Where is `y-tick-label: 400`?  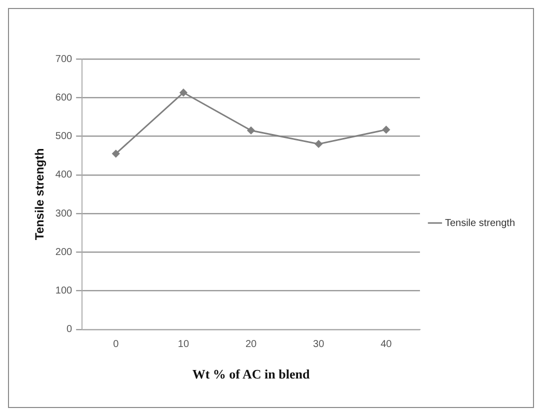 y-tick-label: 400 is located at coordinates (64, 175).